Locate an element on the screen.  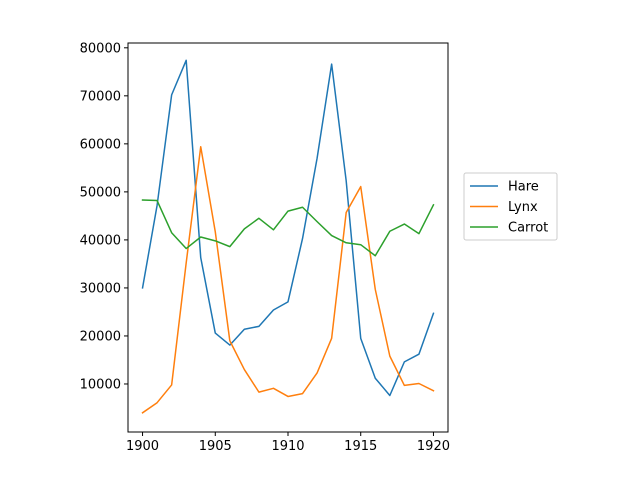
legend-frame is located at coordinates (510, 206).